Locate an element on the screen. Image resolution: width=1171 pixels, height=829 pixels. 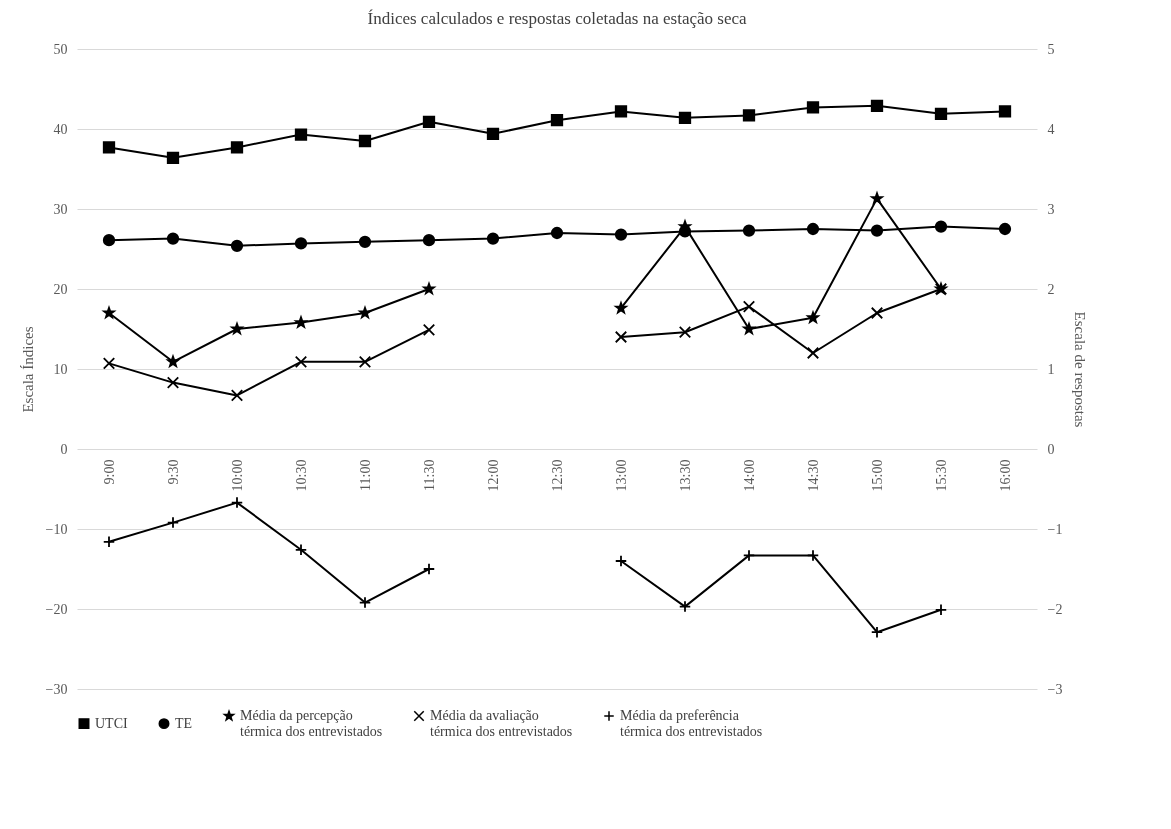
x-tick-label: 13:00 is located at coordinates (621, 475).